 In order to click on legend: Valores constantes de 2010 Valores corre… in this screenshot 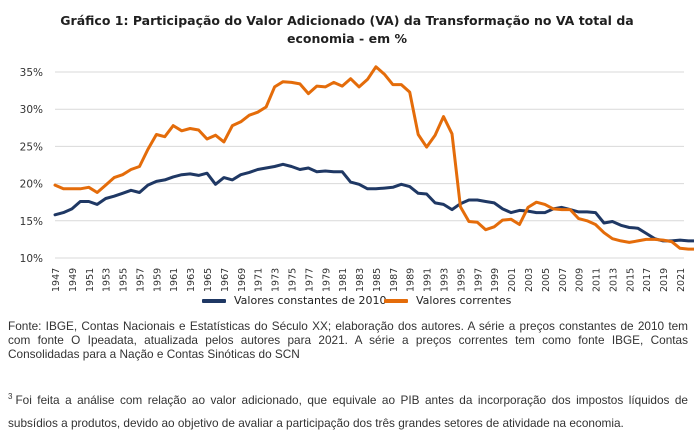, I will do `click(347, 303)`.